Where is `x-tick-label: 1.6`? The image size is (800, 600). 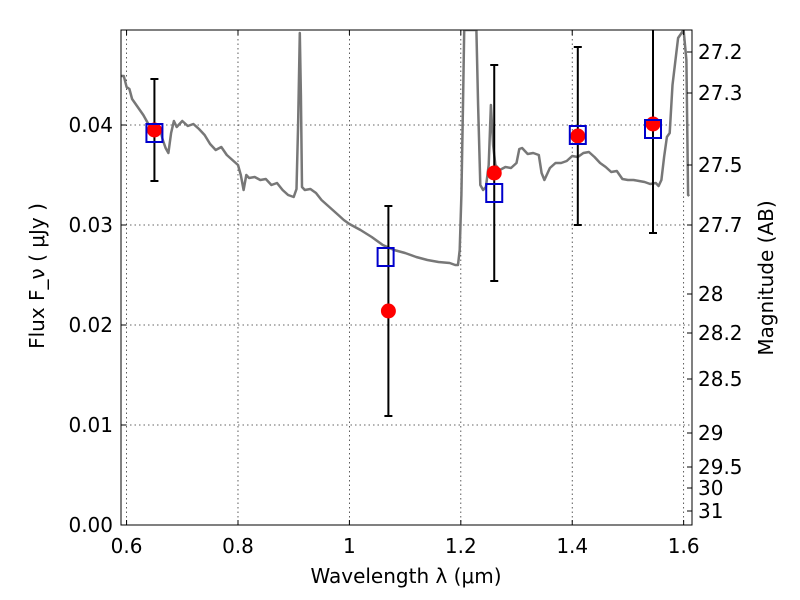 x-tick-label: 1.6 is located at coordinates (684, 546).